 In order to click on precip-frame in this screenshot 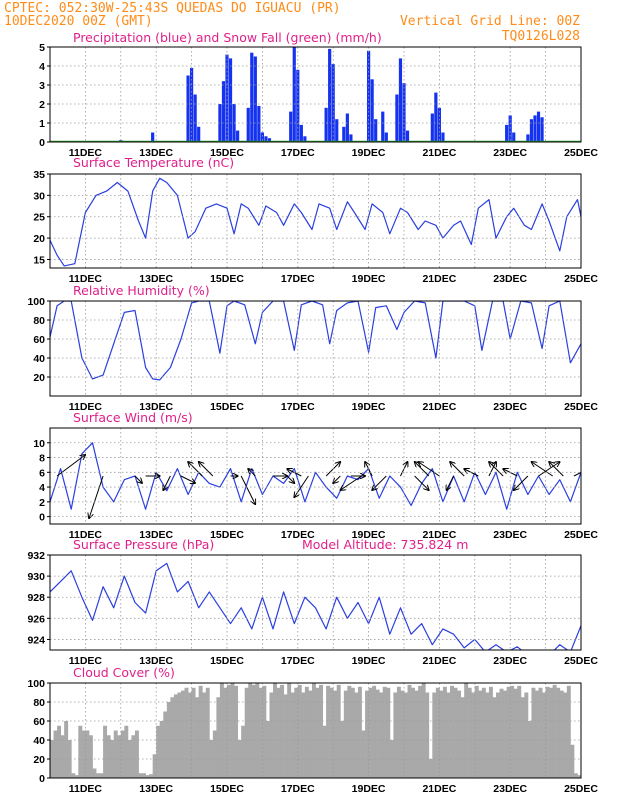, I will do `click(315, 94)`.